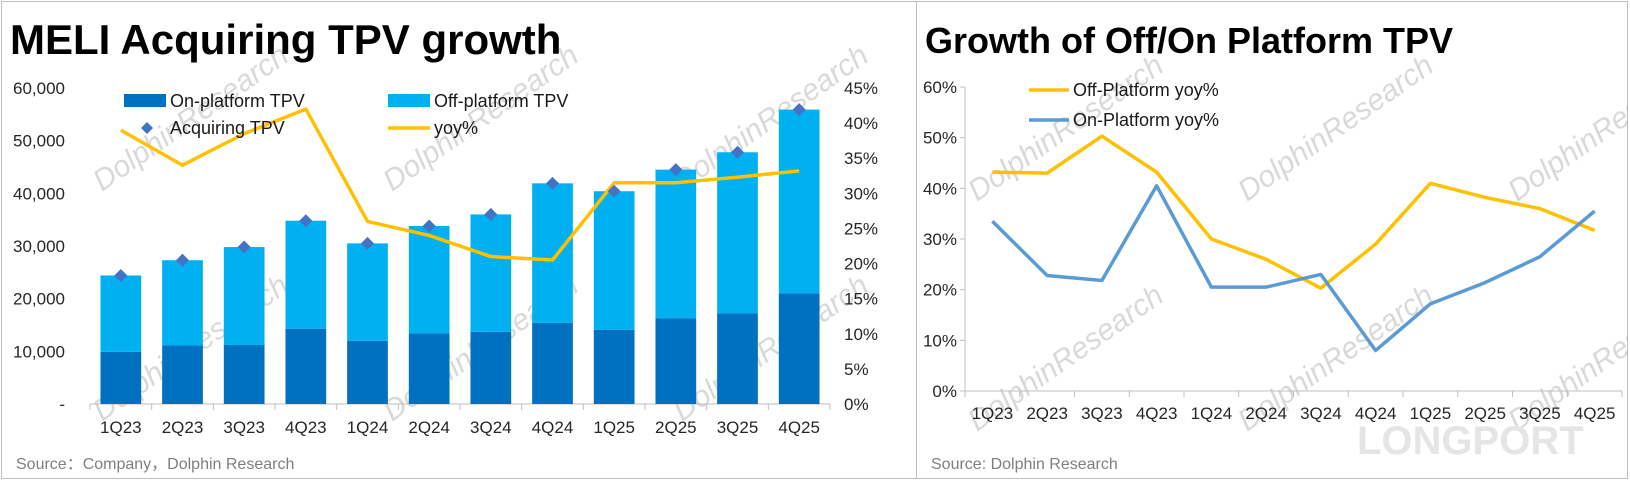 This screenshot has height=481, width=1630. What do you see at coordinates (861, 123) in the screenshot?
I see `y-right-tick-label: 40%` at bounding box center [861, 123].